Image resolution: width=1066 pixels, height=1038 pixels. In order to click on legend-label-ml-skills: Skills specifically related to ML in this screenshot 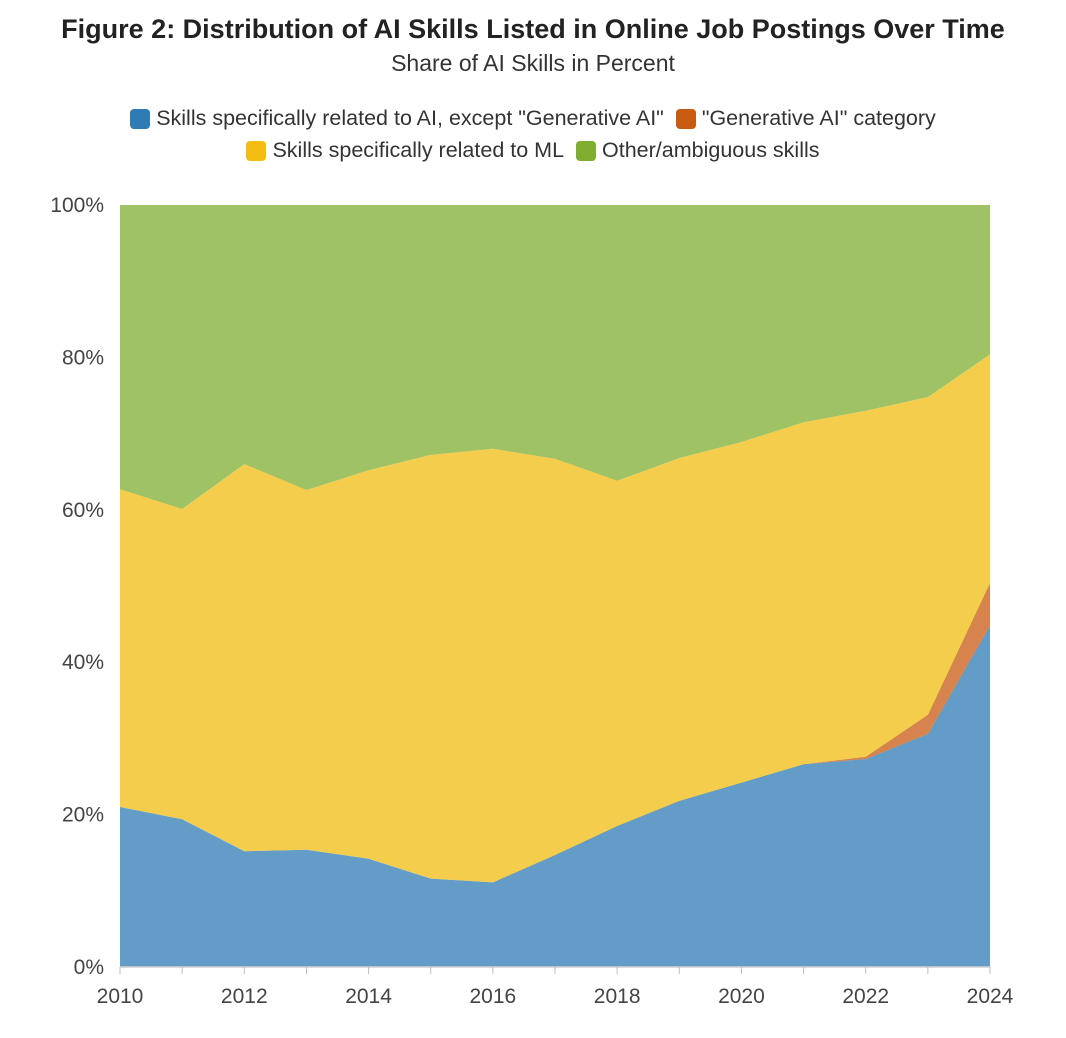, I will do `click(418, 150)`.